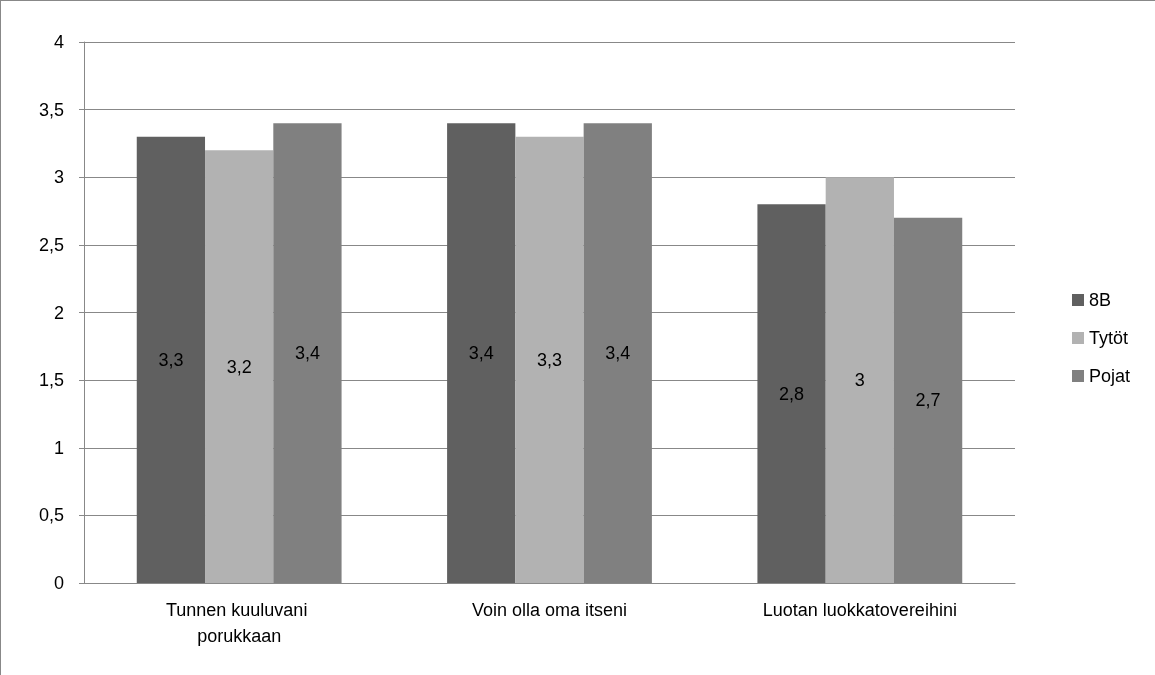  What do you see at coordinates (58, 447) in the screenshot?
I see `y-tick-label: 1` at bounding box center [58, 447].